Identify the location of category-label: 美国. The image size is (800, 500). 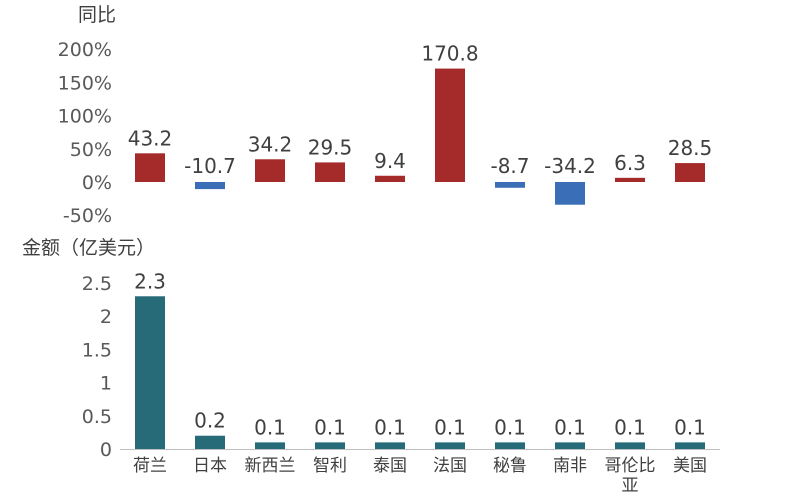
(690, 466).